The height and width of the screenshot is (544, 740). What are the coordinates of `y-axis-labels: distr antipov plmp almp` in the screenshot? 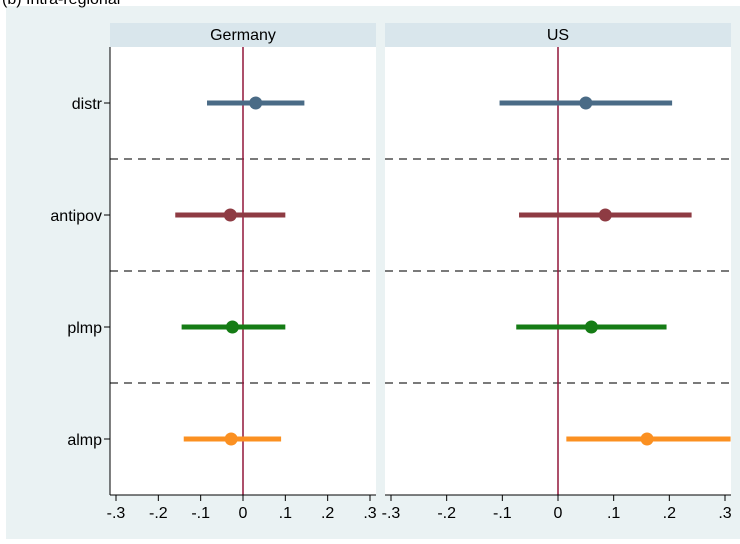 It's located at (80, 271).